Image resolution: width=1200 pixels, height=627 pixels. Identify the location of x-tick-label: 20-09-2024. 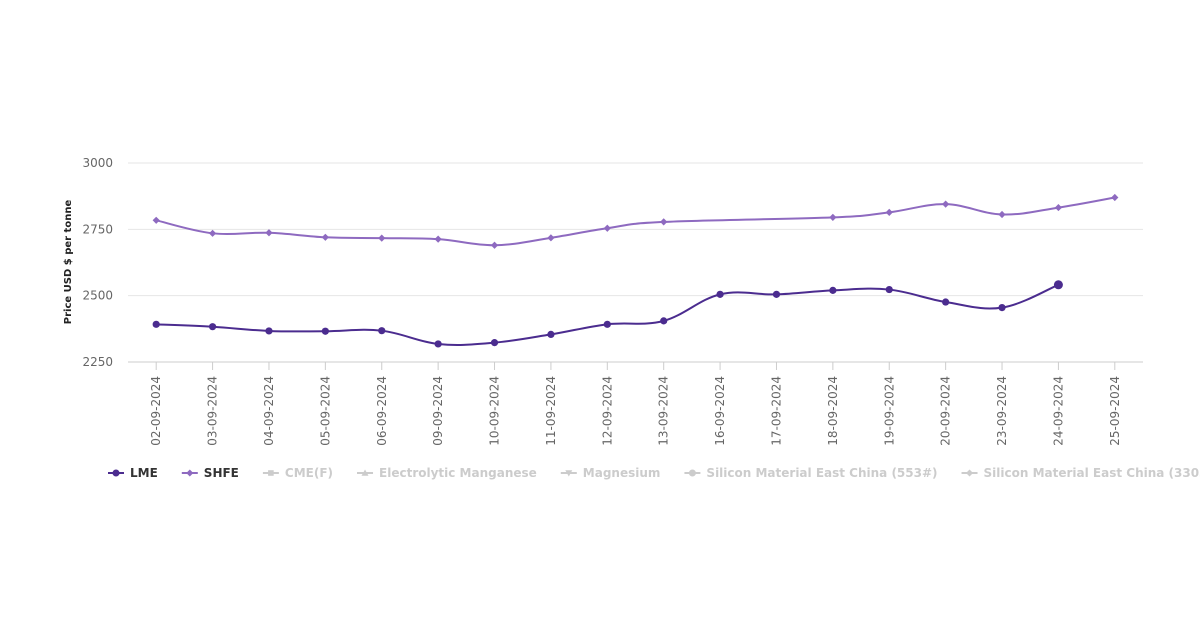
(946, 411).